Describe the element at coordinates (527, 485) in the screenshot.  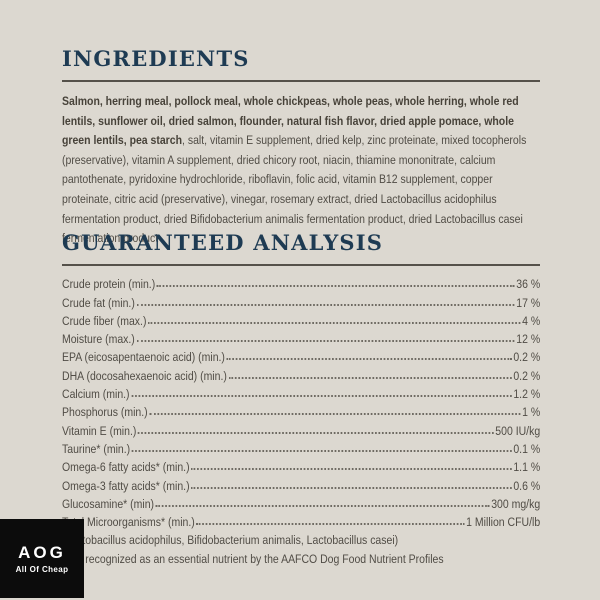
I see `nutrient-value: 0.6 %` at that location.